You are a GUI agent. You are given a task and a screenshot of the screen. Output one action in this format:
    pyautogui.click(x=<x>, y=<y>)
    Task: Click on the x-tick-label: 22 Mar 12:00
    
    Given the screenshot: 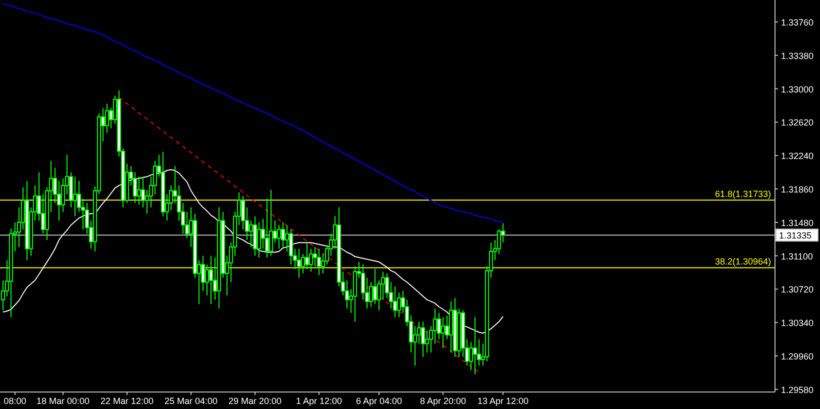 What is the action you would take?
    pyautogui.click(x=127, y=401)
    